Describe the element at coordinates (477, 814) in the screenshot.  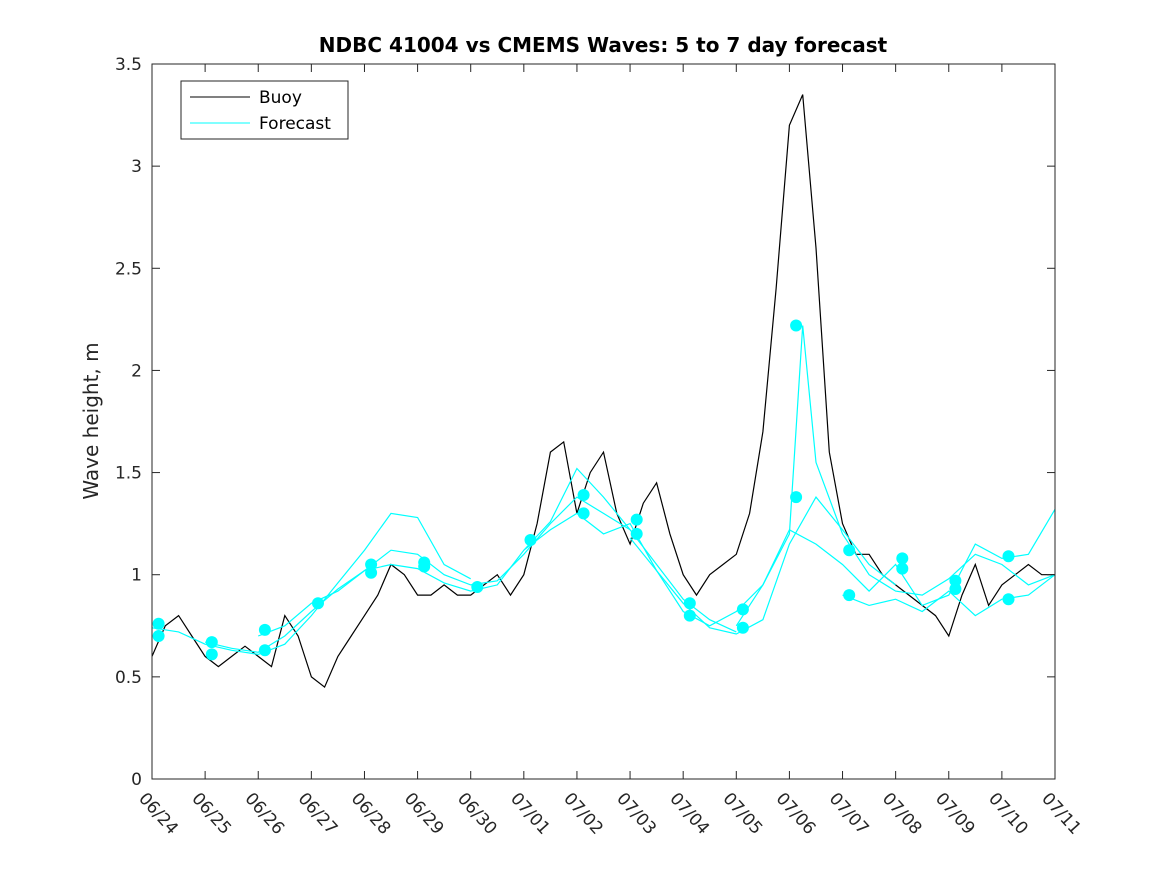
I see `x-tick-label: 06/30` at that location.